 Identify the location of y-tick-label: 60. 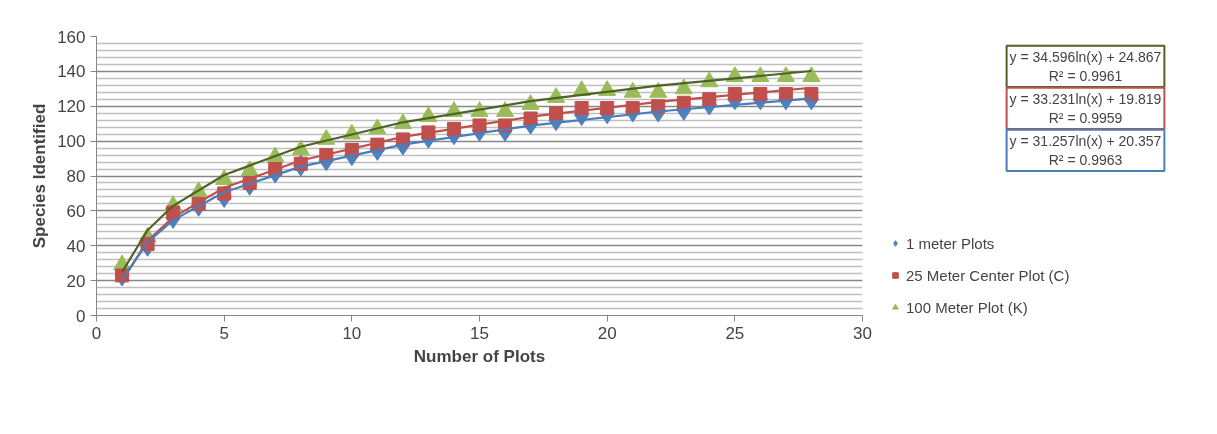
(76, 211).